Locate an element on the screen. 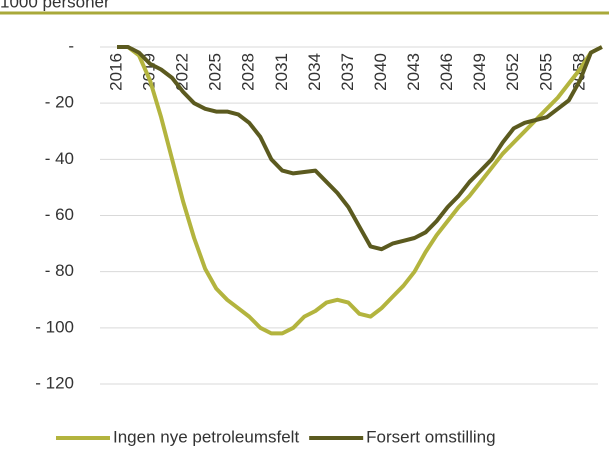  x-tick-label: 2052 is located at coordinates (512, 72).